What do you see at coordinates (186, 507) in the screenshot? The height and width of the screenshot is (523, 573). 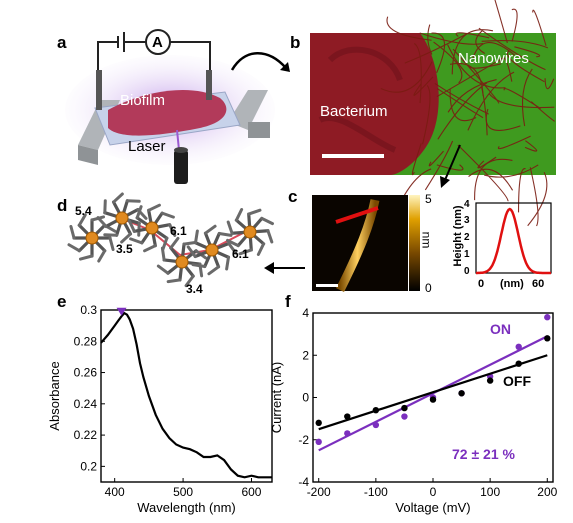 I see `x-axis-label: Wavelength (nm)` at bounding box center [186, 507].